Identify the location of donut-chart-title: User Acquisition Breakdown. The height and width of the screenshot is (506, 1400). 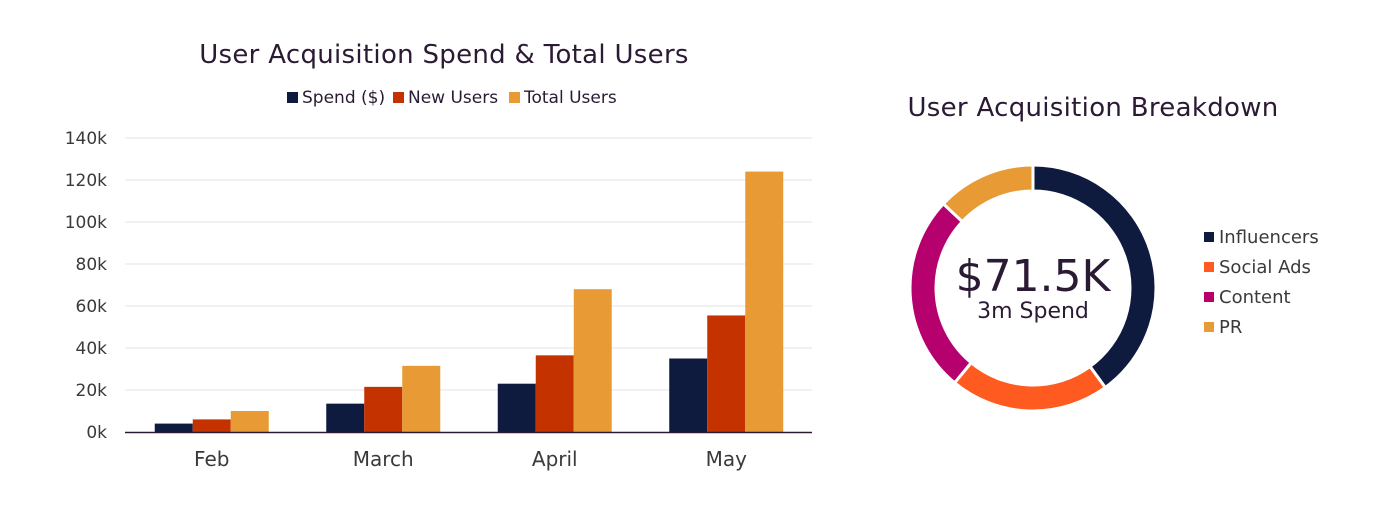
(1092, 108).